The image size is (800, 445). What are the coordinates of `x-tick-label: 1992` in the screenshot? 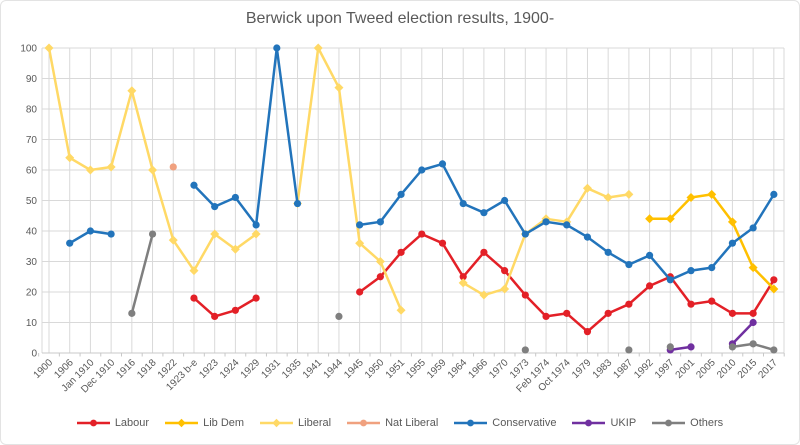 It's located at (644, 369).